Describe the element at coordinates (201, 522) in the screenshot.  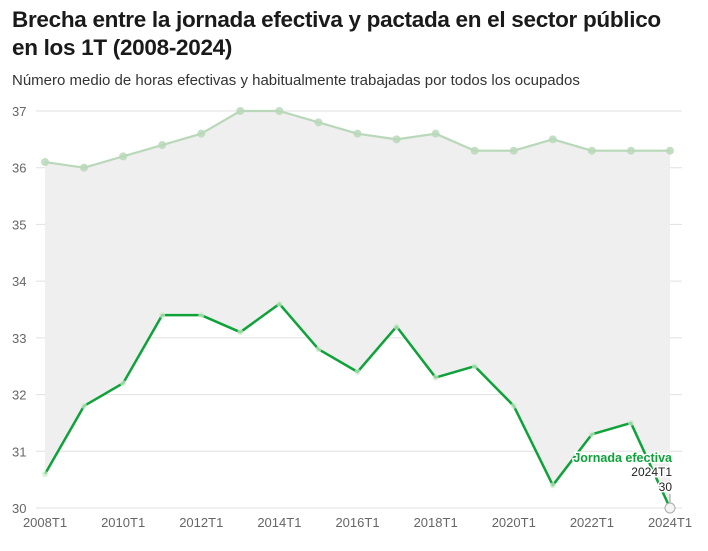
I see `x-tick-label: 2012T1` at that location.